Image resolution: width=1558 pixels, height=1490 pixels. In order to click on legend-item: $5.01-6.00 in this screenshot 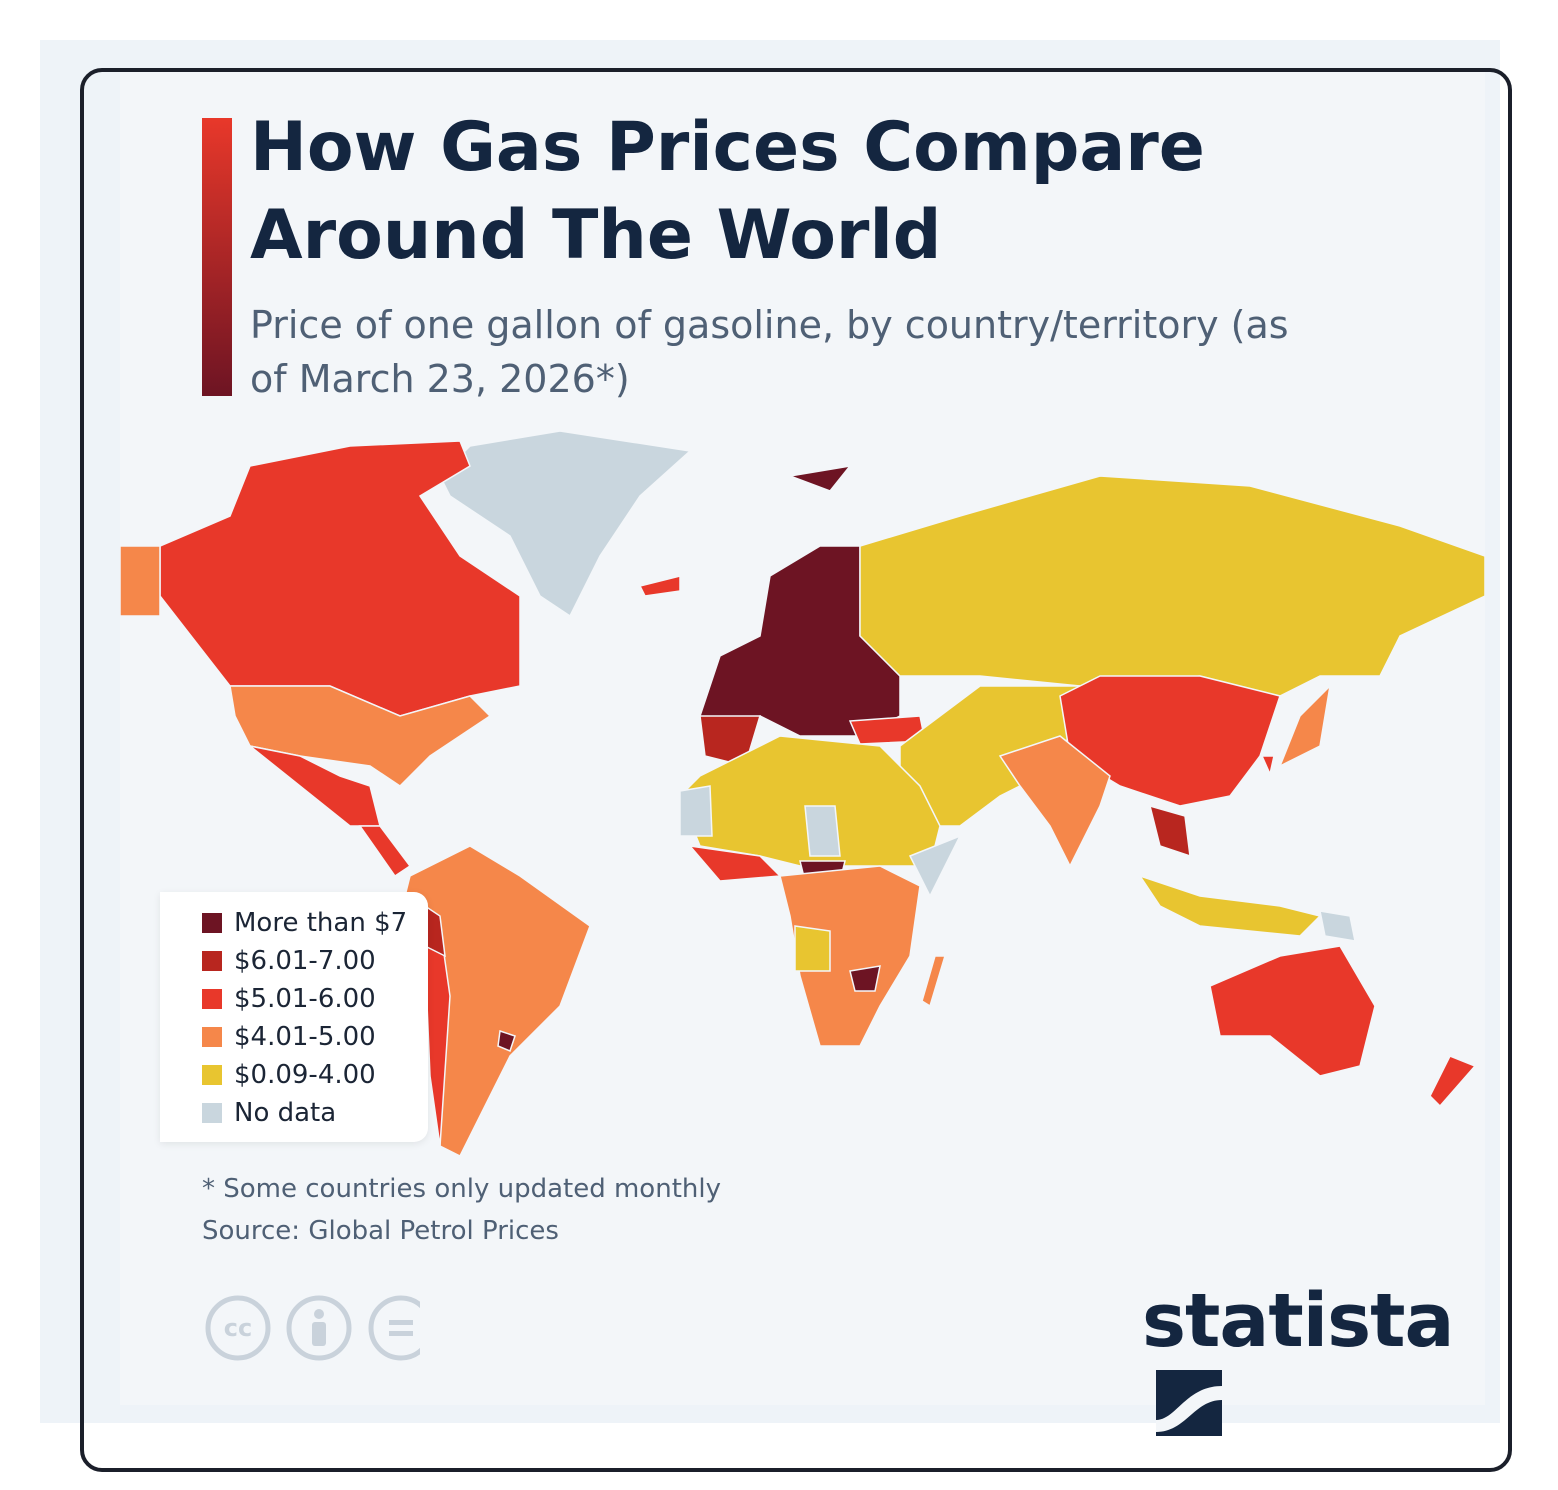, I will do `click(289, 999)`.